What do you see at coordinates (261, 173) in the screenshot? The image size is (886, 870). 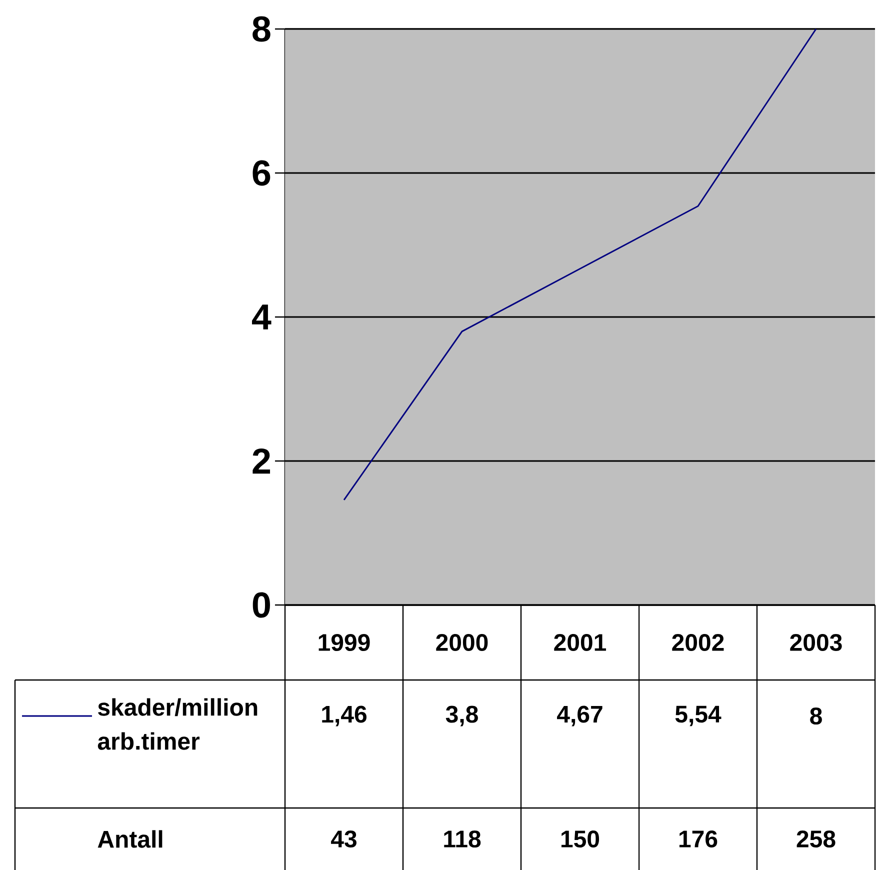 I see `y-tick-label: 6` at bounding box center [261, 173].